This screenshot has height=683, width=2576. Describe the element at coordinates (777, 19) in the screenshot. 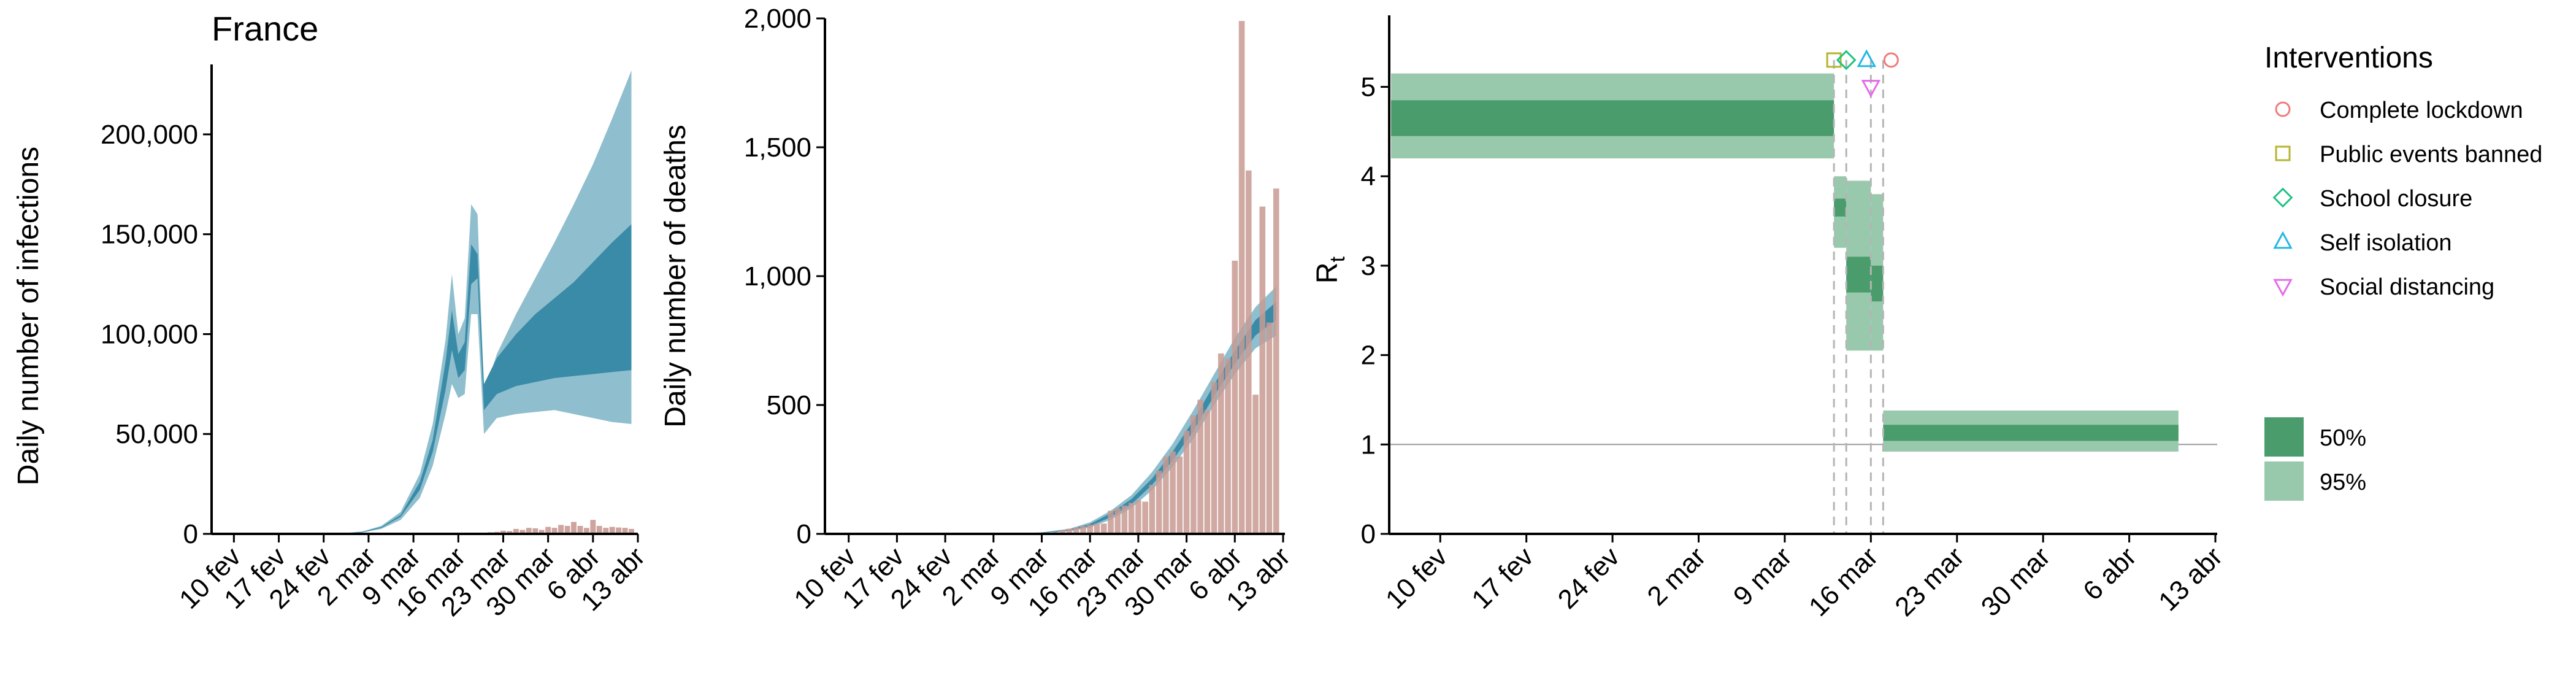

I see `y-tick-label: 2,000` at that location.